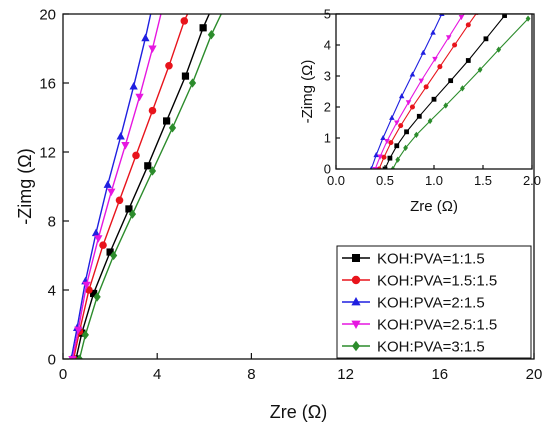 This screenshot has height=433, width=550. Describe the element at coordinates (345, 374) in the screenshot. I see `main-x-tick-label: 12` at that location.